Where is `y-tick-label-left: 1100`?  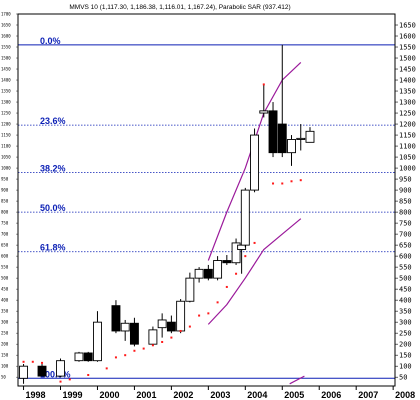
y-tick-label-left: 1100 is located at coordinates (6, 146).